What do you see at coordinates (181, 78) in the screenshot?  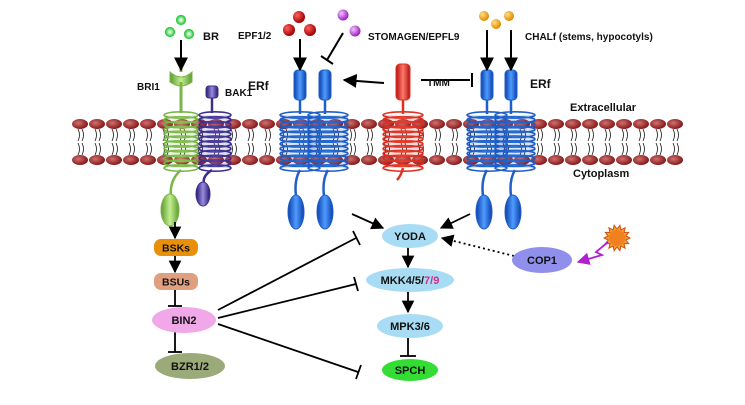 I see `bri1-extracellular-domain` at bounding box center [181, 78].